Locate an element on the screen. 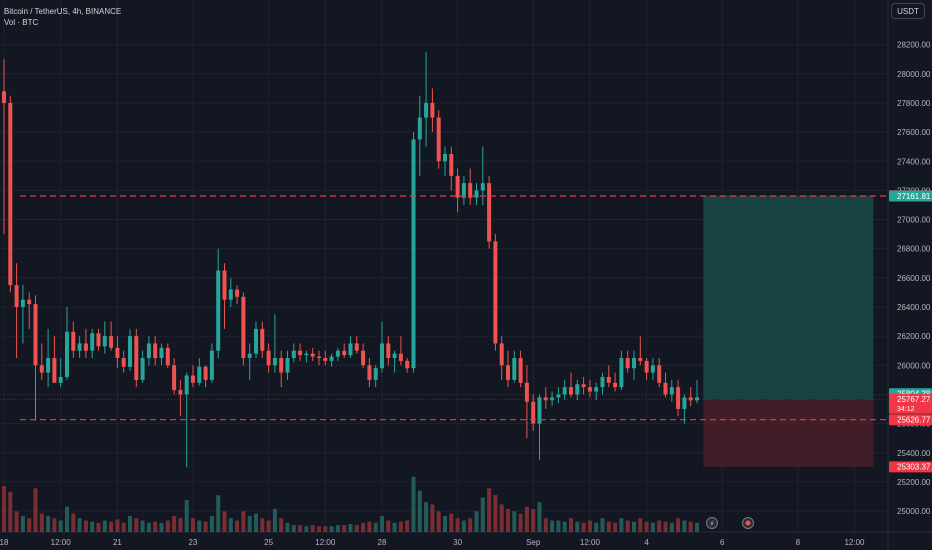  target-zone is located at coordinates (788, 297).